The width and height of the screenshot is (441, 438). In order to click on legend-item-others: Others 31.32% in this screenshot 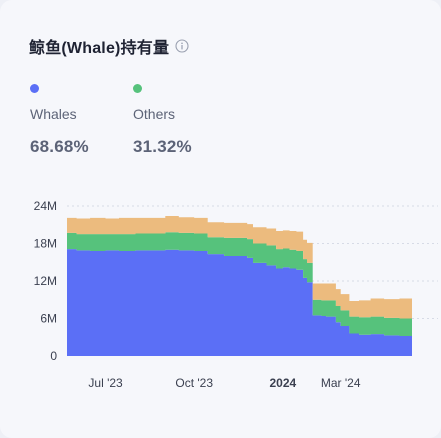, I will do `click(162, 120)`.